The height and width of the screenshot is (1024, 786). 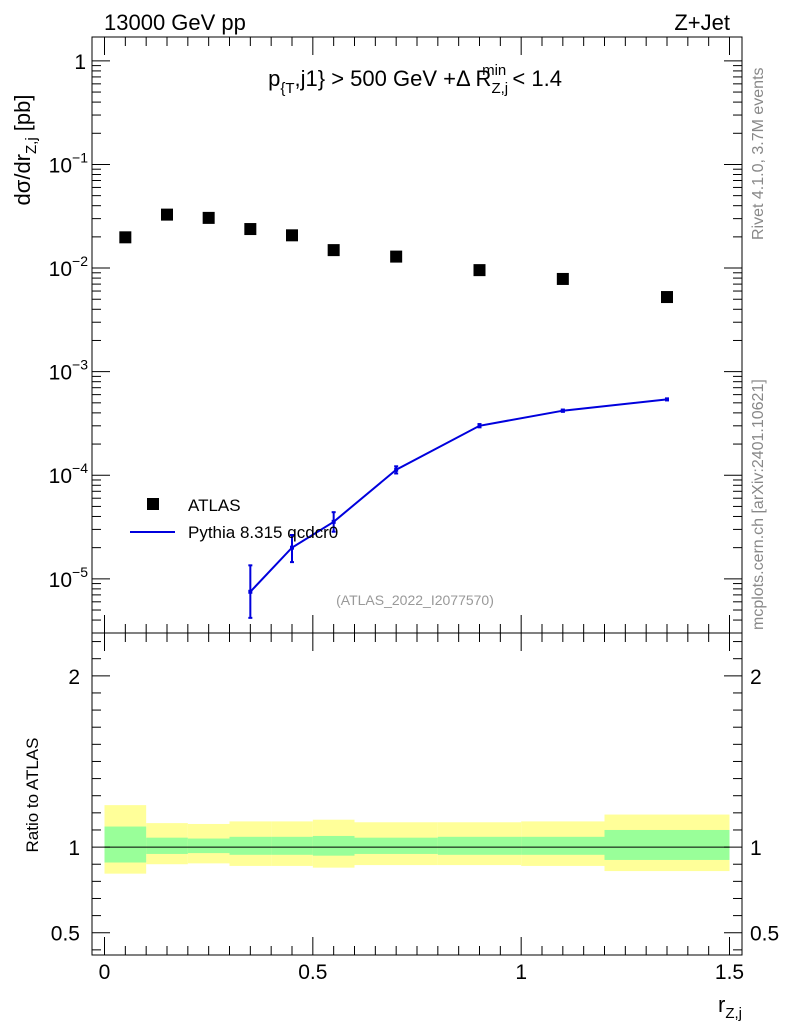 What do you see at coordinates (415, 79) in the screenshot?
I see `plot-title: p{T,j1} > 500 GeV +Δ RZ,jmin < 1.4` at bounding box center [415, 79].